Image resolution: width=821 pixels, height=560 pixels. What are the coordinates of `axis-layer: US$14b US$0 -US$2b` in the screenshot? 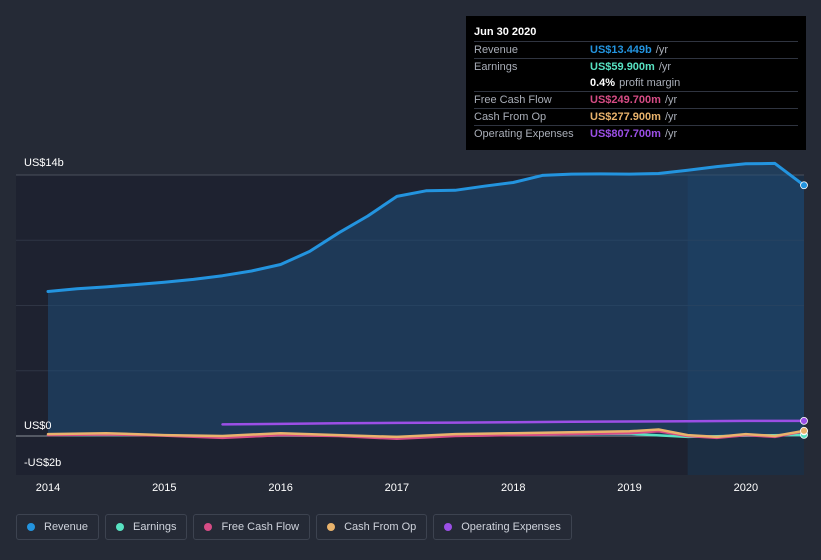 It's located at (44, 313).